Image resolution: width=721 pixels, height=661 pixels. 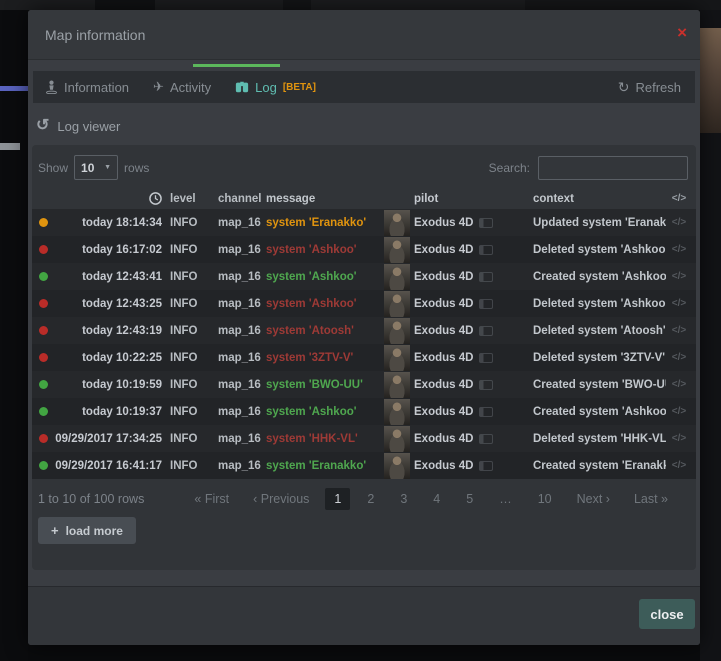 I want to click on dialog-header: Map information ×, so click(x=364, y=35).